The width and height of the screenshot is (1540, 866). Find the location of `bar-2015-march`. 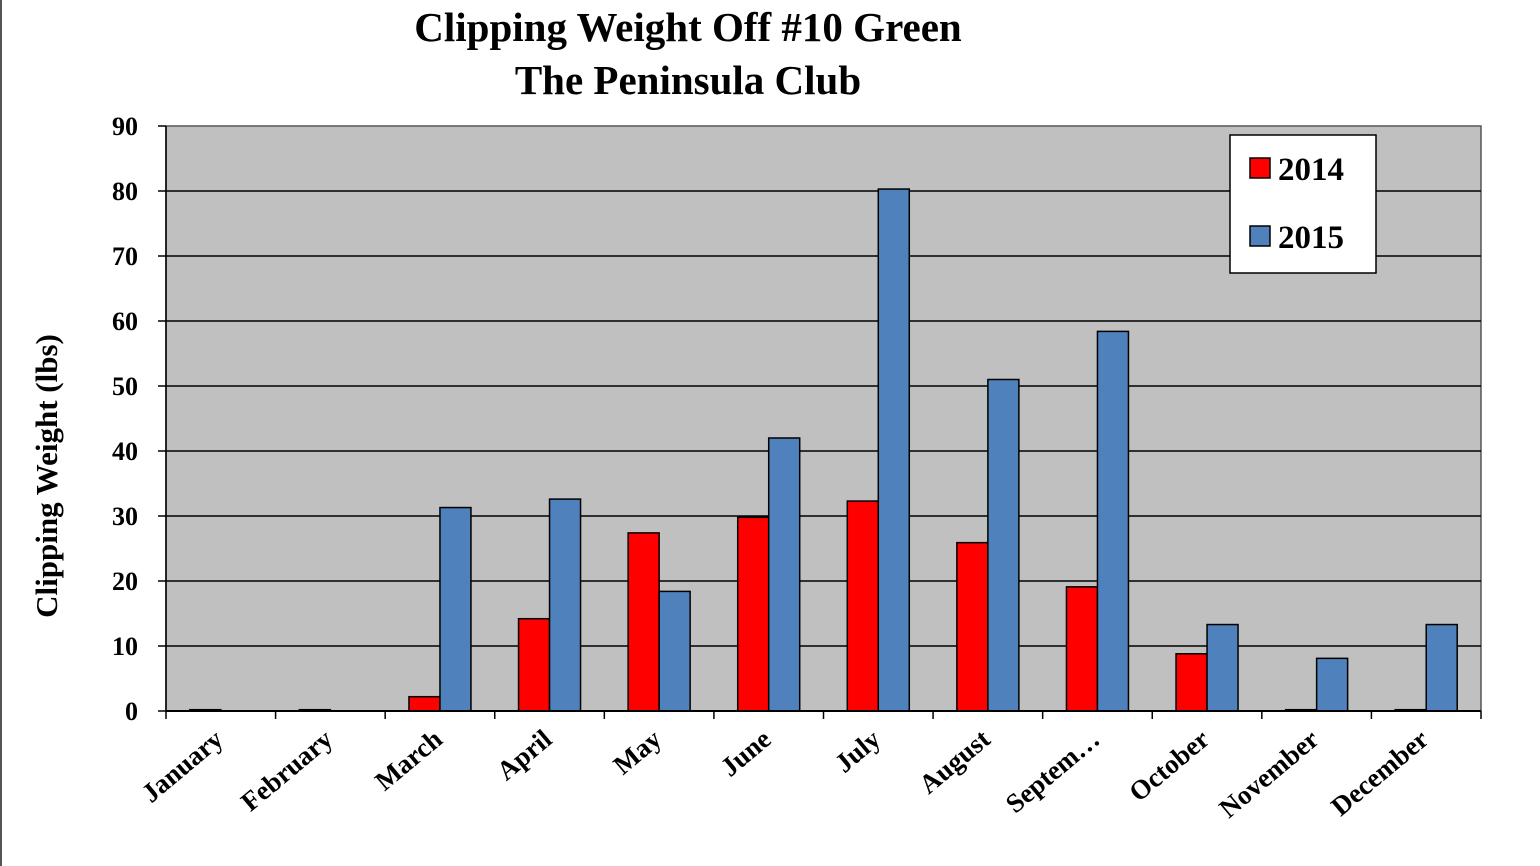

bar-2015-march is located at coordinates (455, 609).